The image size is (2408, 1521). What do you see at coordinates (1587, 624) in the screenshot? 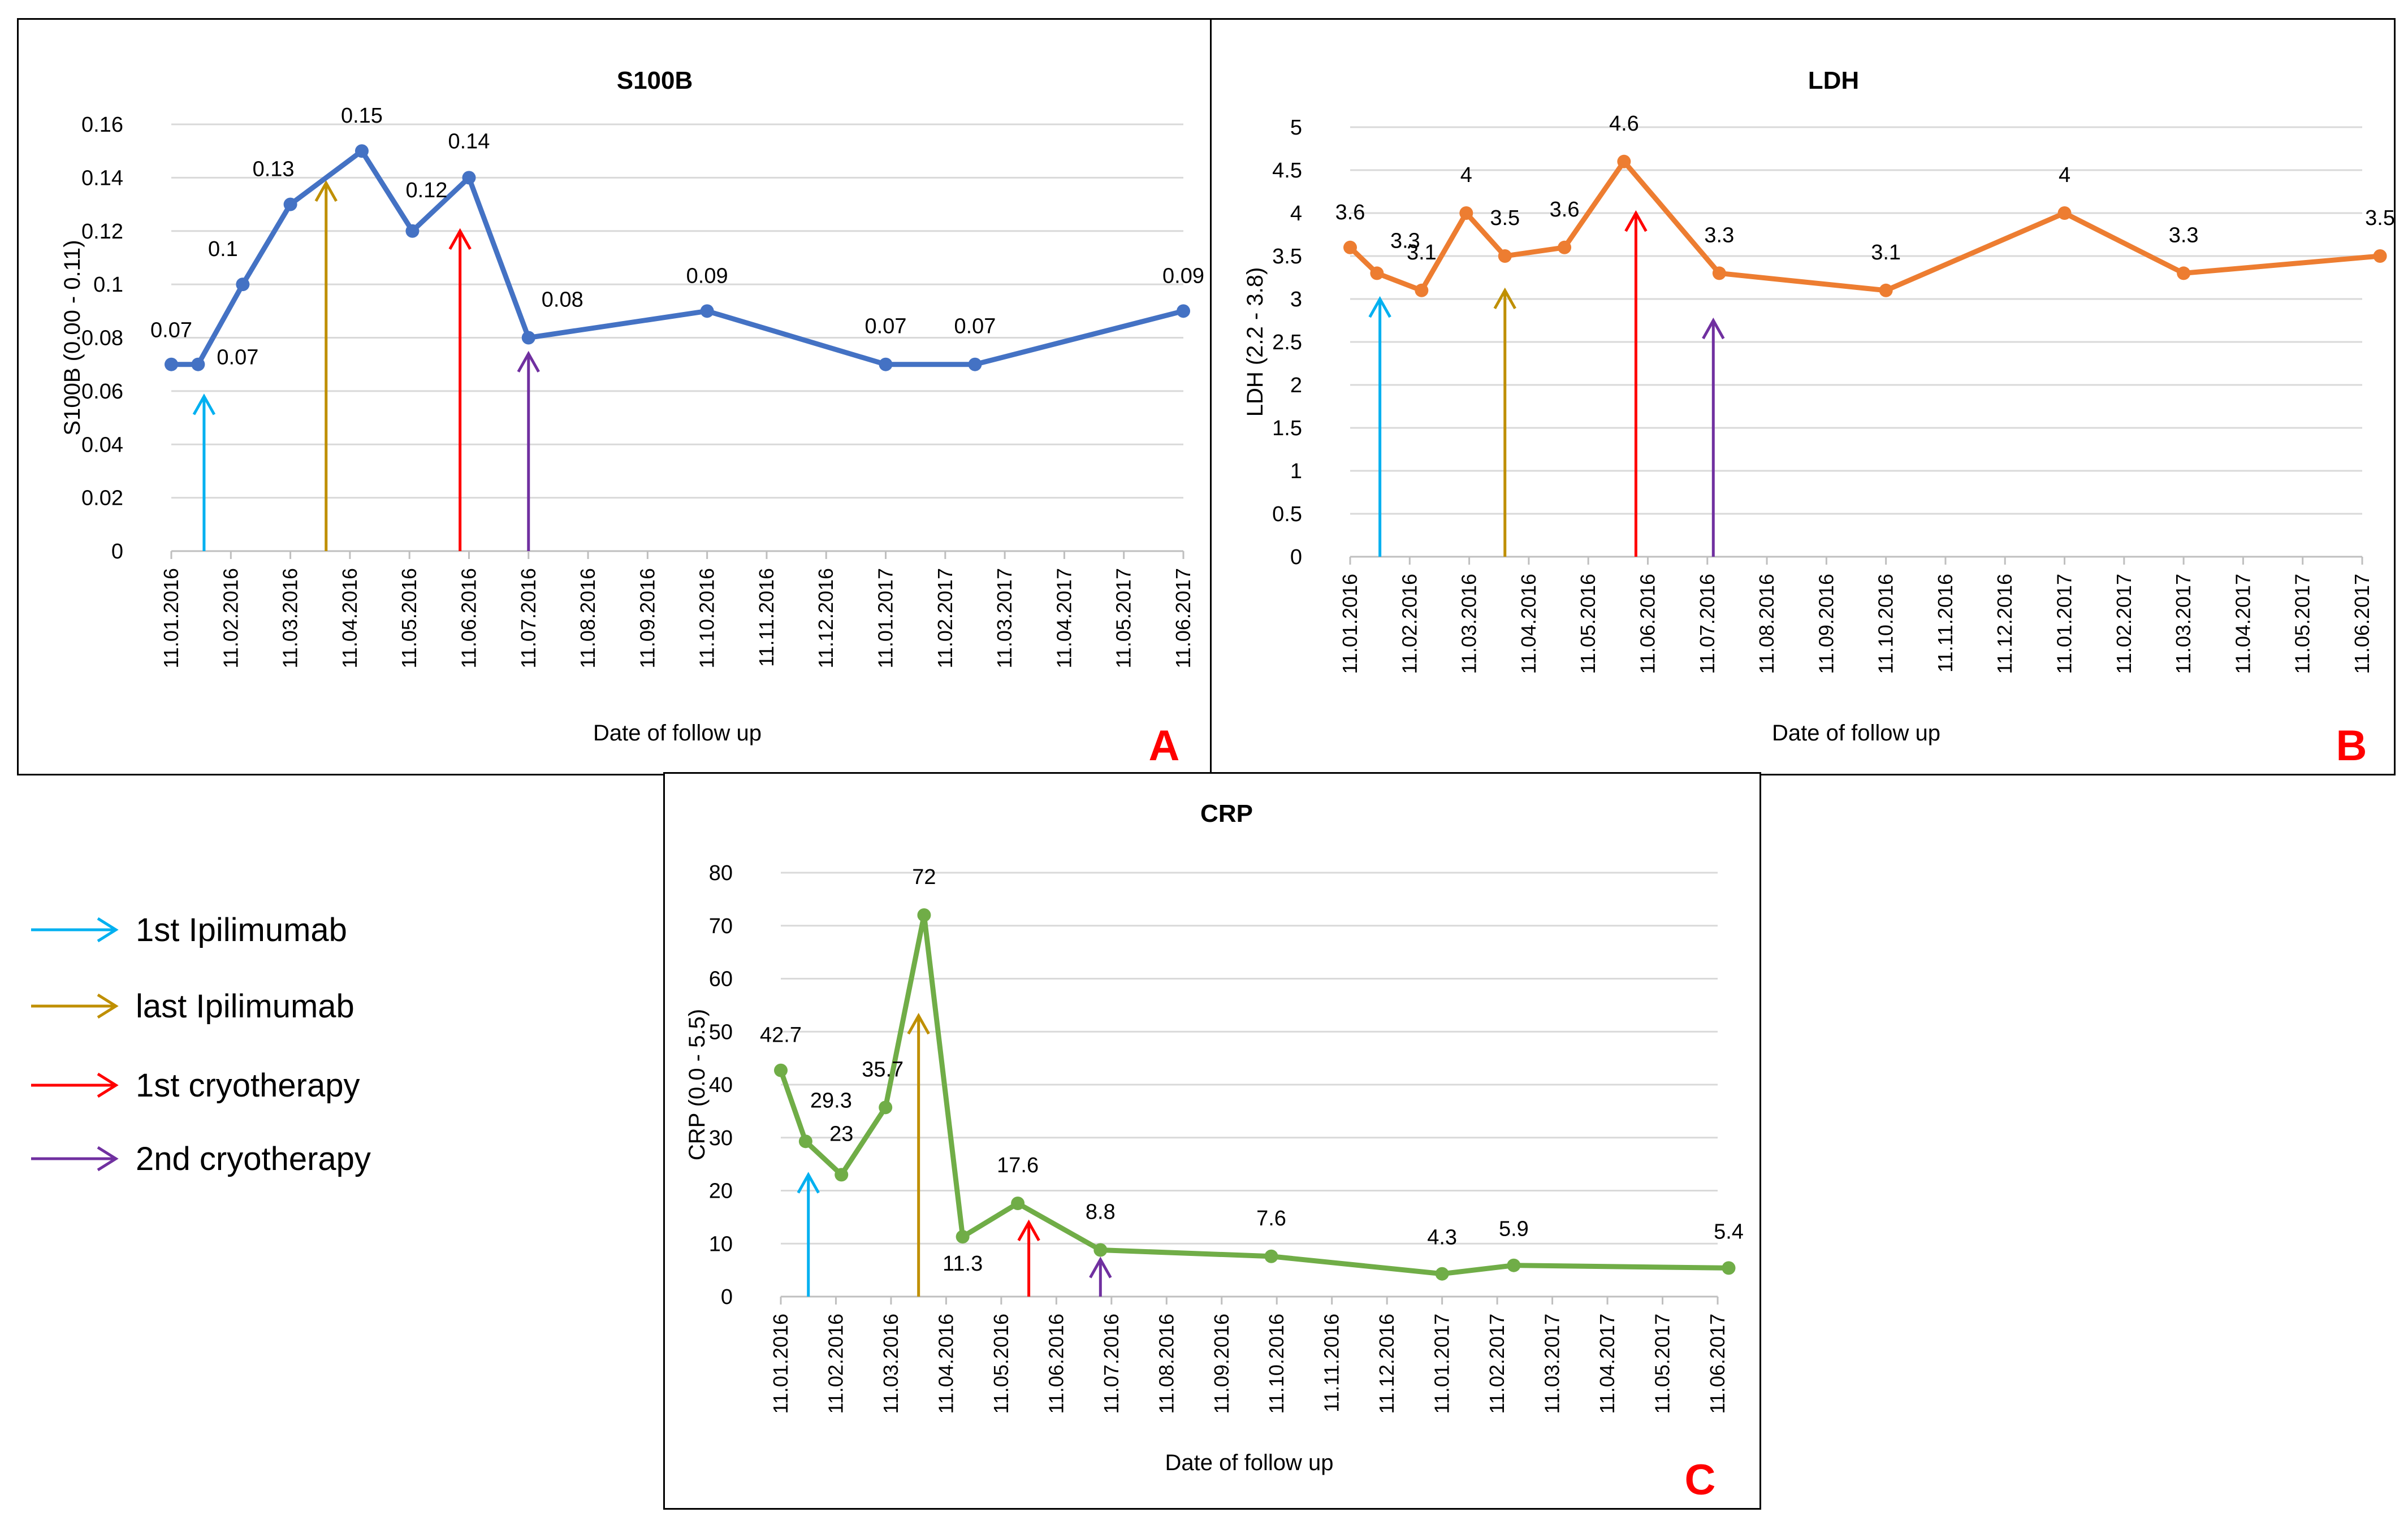
I see `x-tick-label: 11.05.2016` at bounding box center [1587, 624].